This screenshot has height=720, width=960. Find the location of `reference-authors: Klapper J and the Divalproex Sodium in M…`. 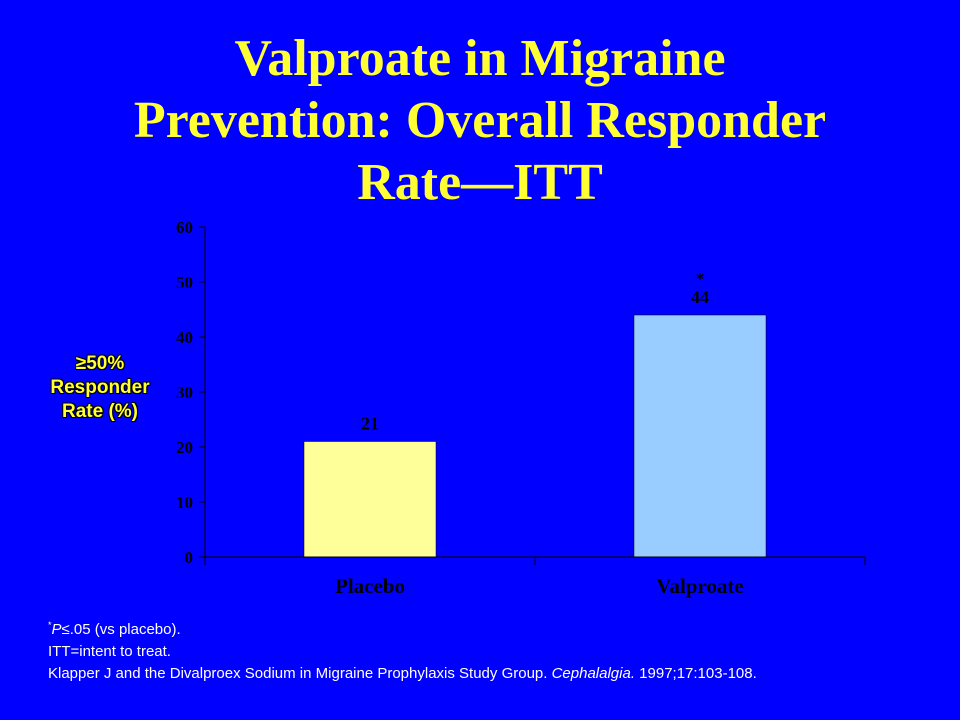

reference-authors: Klapper J and the Divalproex Sodium in M… is located at coordinates (300, 673).